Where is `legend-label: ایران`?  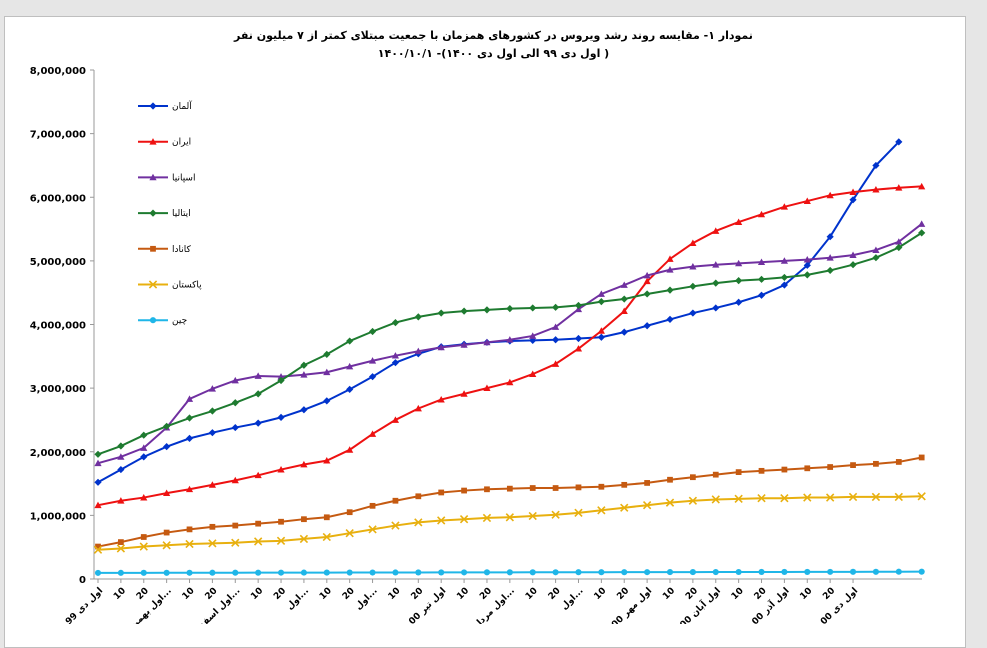 legend-label: ایران is located at coordinates (181, 143).